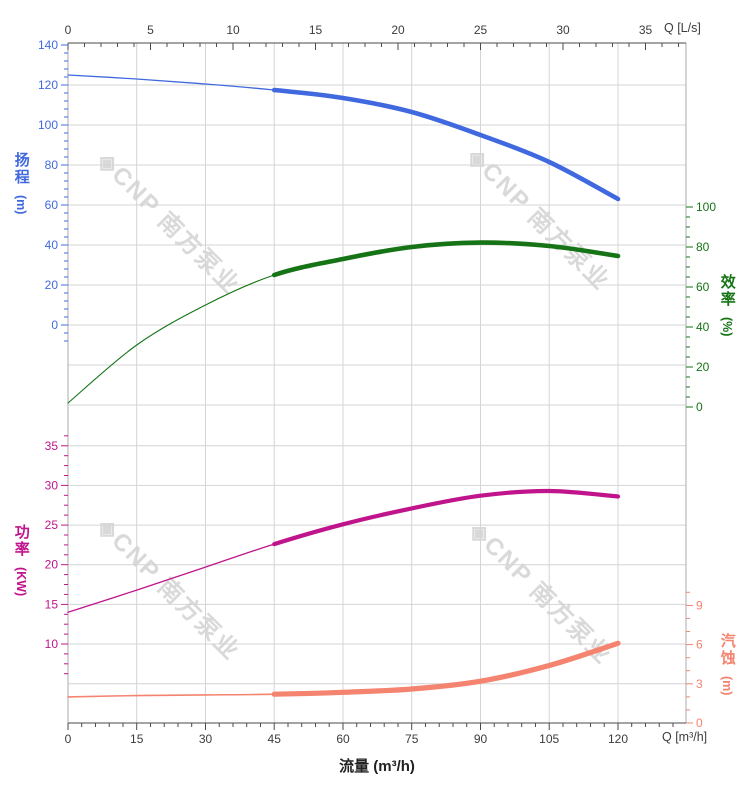 Image resolution: width=752 pixels, height=797 pixels. Describe the element at coordinates (275, 739) in the screenshot. I see `tick-label: 45` at that location.